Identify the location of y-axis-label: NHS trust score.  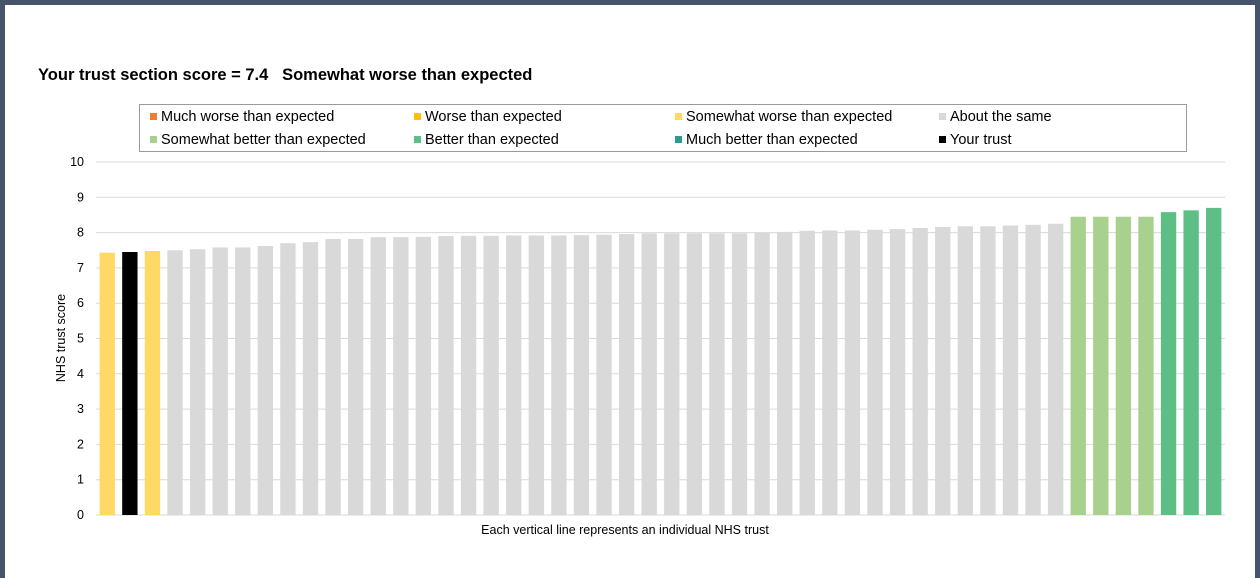
(61, 338).